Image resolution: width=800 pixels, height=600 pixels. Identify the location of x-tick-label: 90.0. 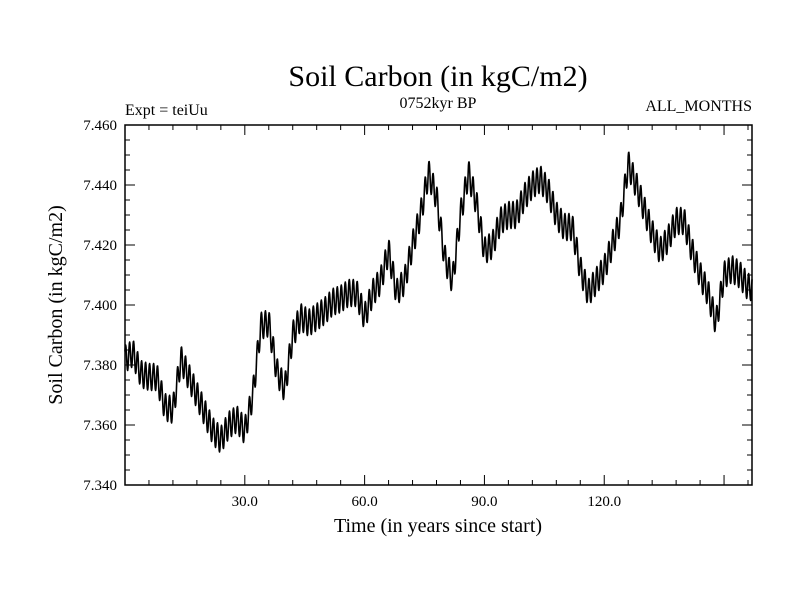
(484, 502).